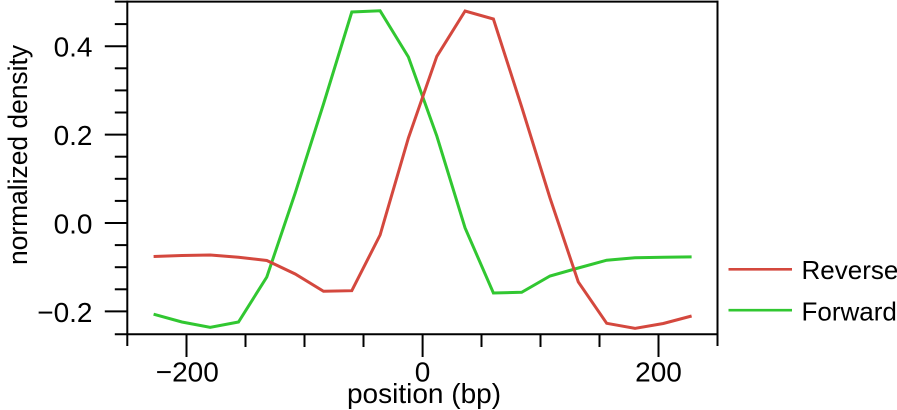 The image size is (897, 410). What do you see at coordinates (658, 371) in the screenshot?
I see `svg-text: 200` at bounding box center [658, 371].